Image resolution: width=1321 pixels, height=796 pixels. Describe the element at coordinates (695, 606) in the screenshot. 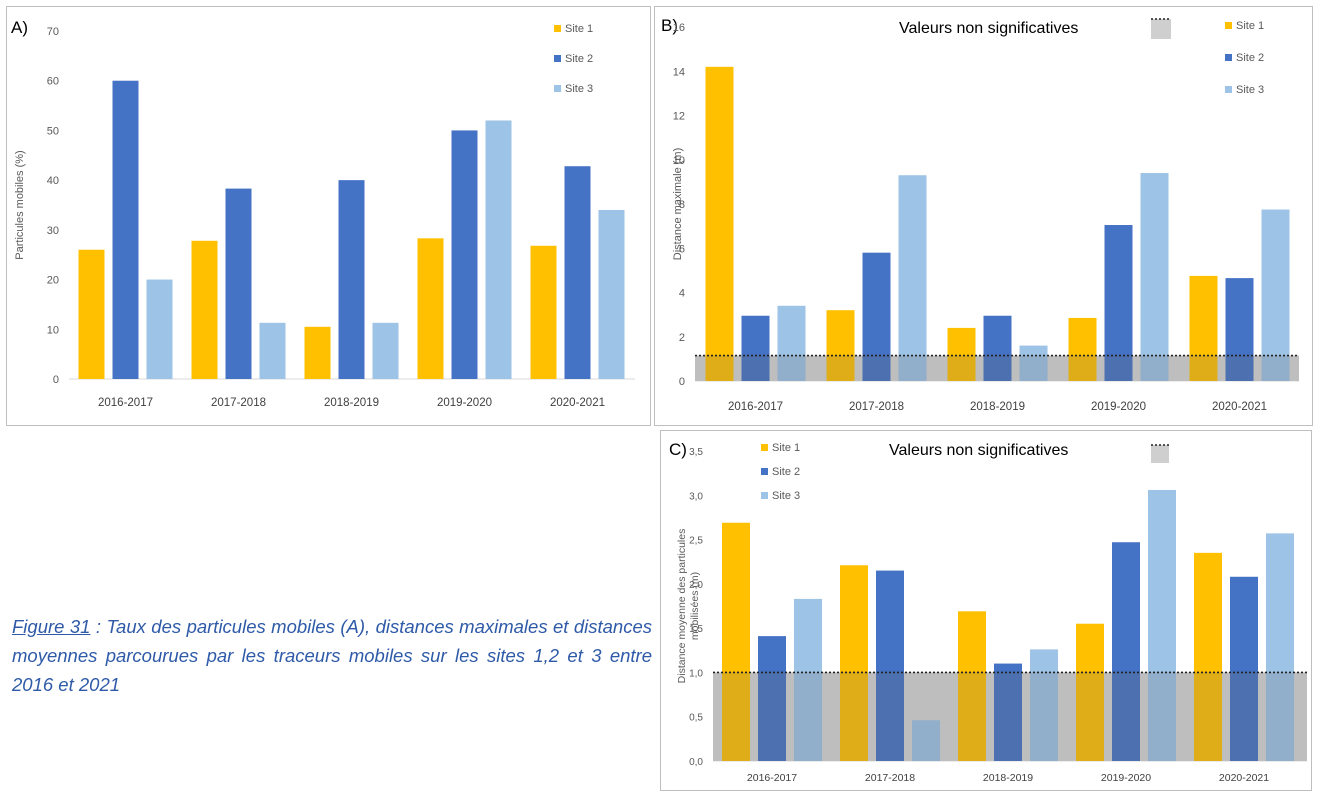

I see `y-axis-title-line: mobilisées (m)` at that location.